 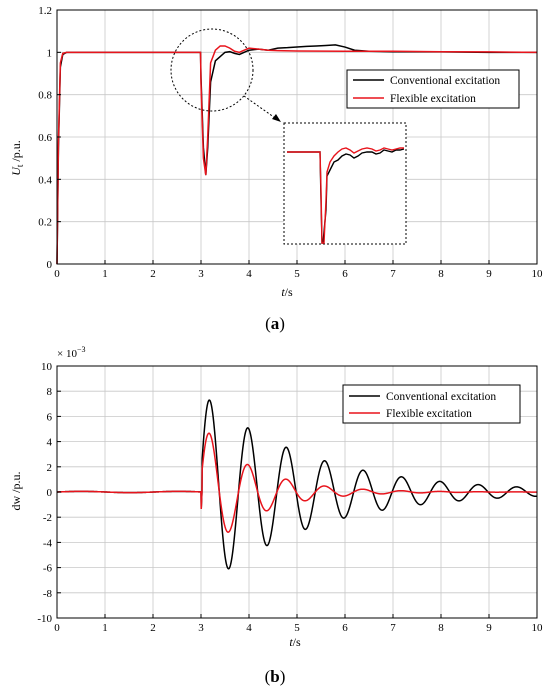 What do you see at coordinates (287, 292) in the screenshot?
I see `chart-a-xlabel: t/s` at bounding box center [287, 292].